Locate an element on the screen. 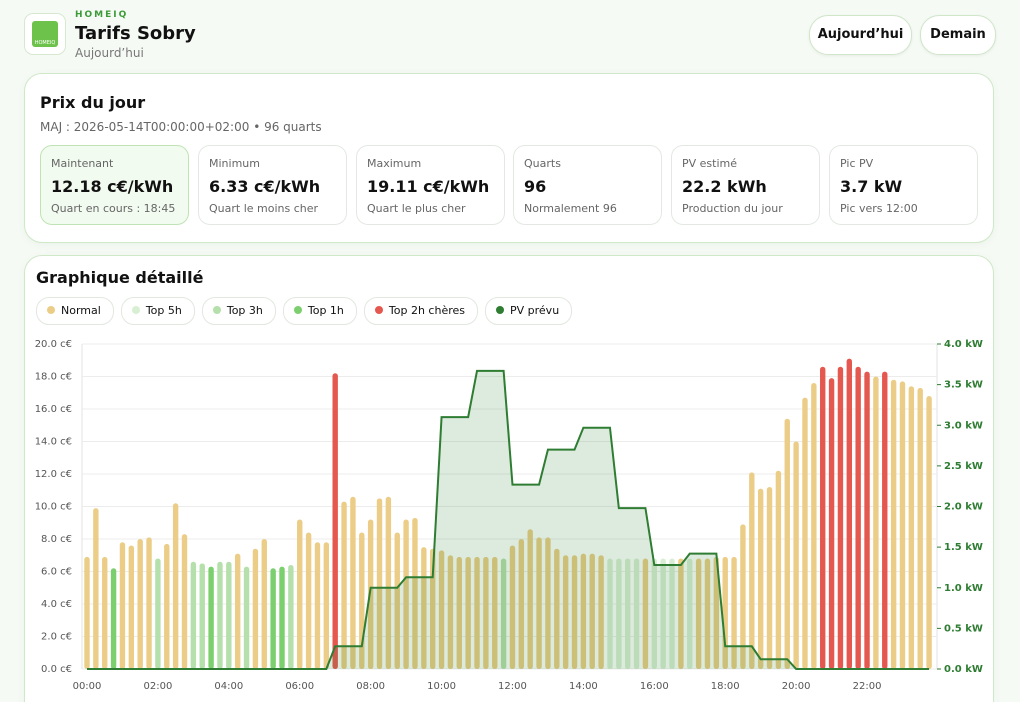 This screenshot has width=1020, height=702. today-button: Aujourd’hui is located at coordinates (860, 35).